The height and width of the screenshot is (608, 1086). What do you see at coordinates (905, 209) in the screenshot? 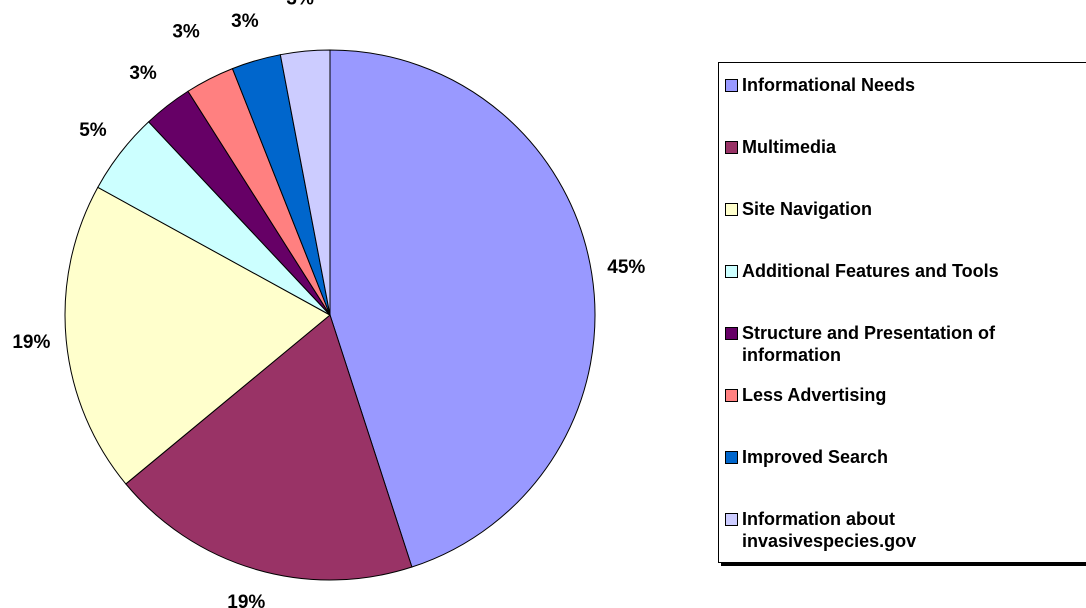
I see `legend-item: Site Navigation` at bounding box center [905, 209].